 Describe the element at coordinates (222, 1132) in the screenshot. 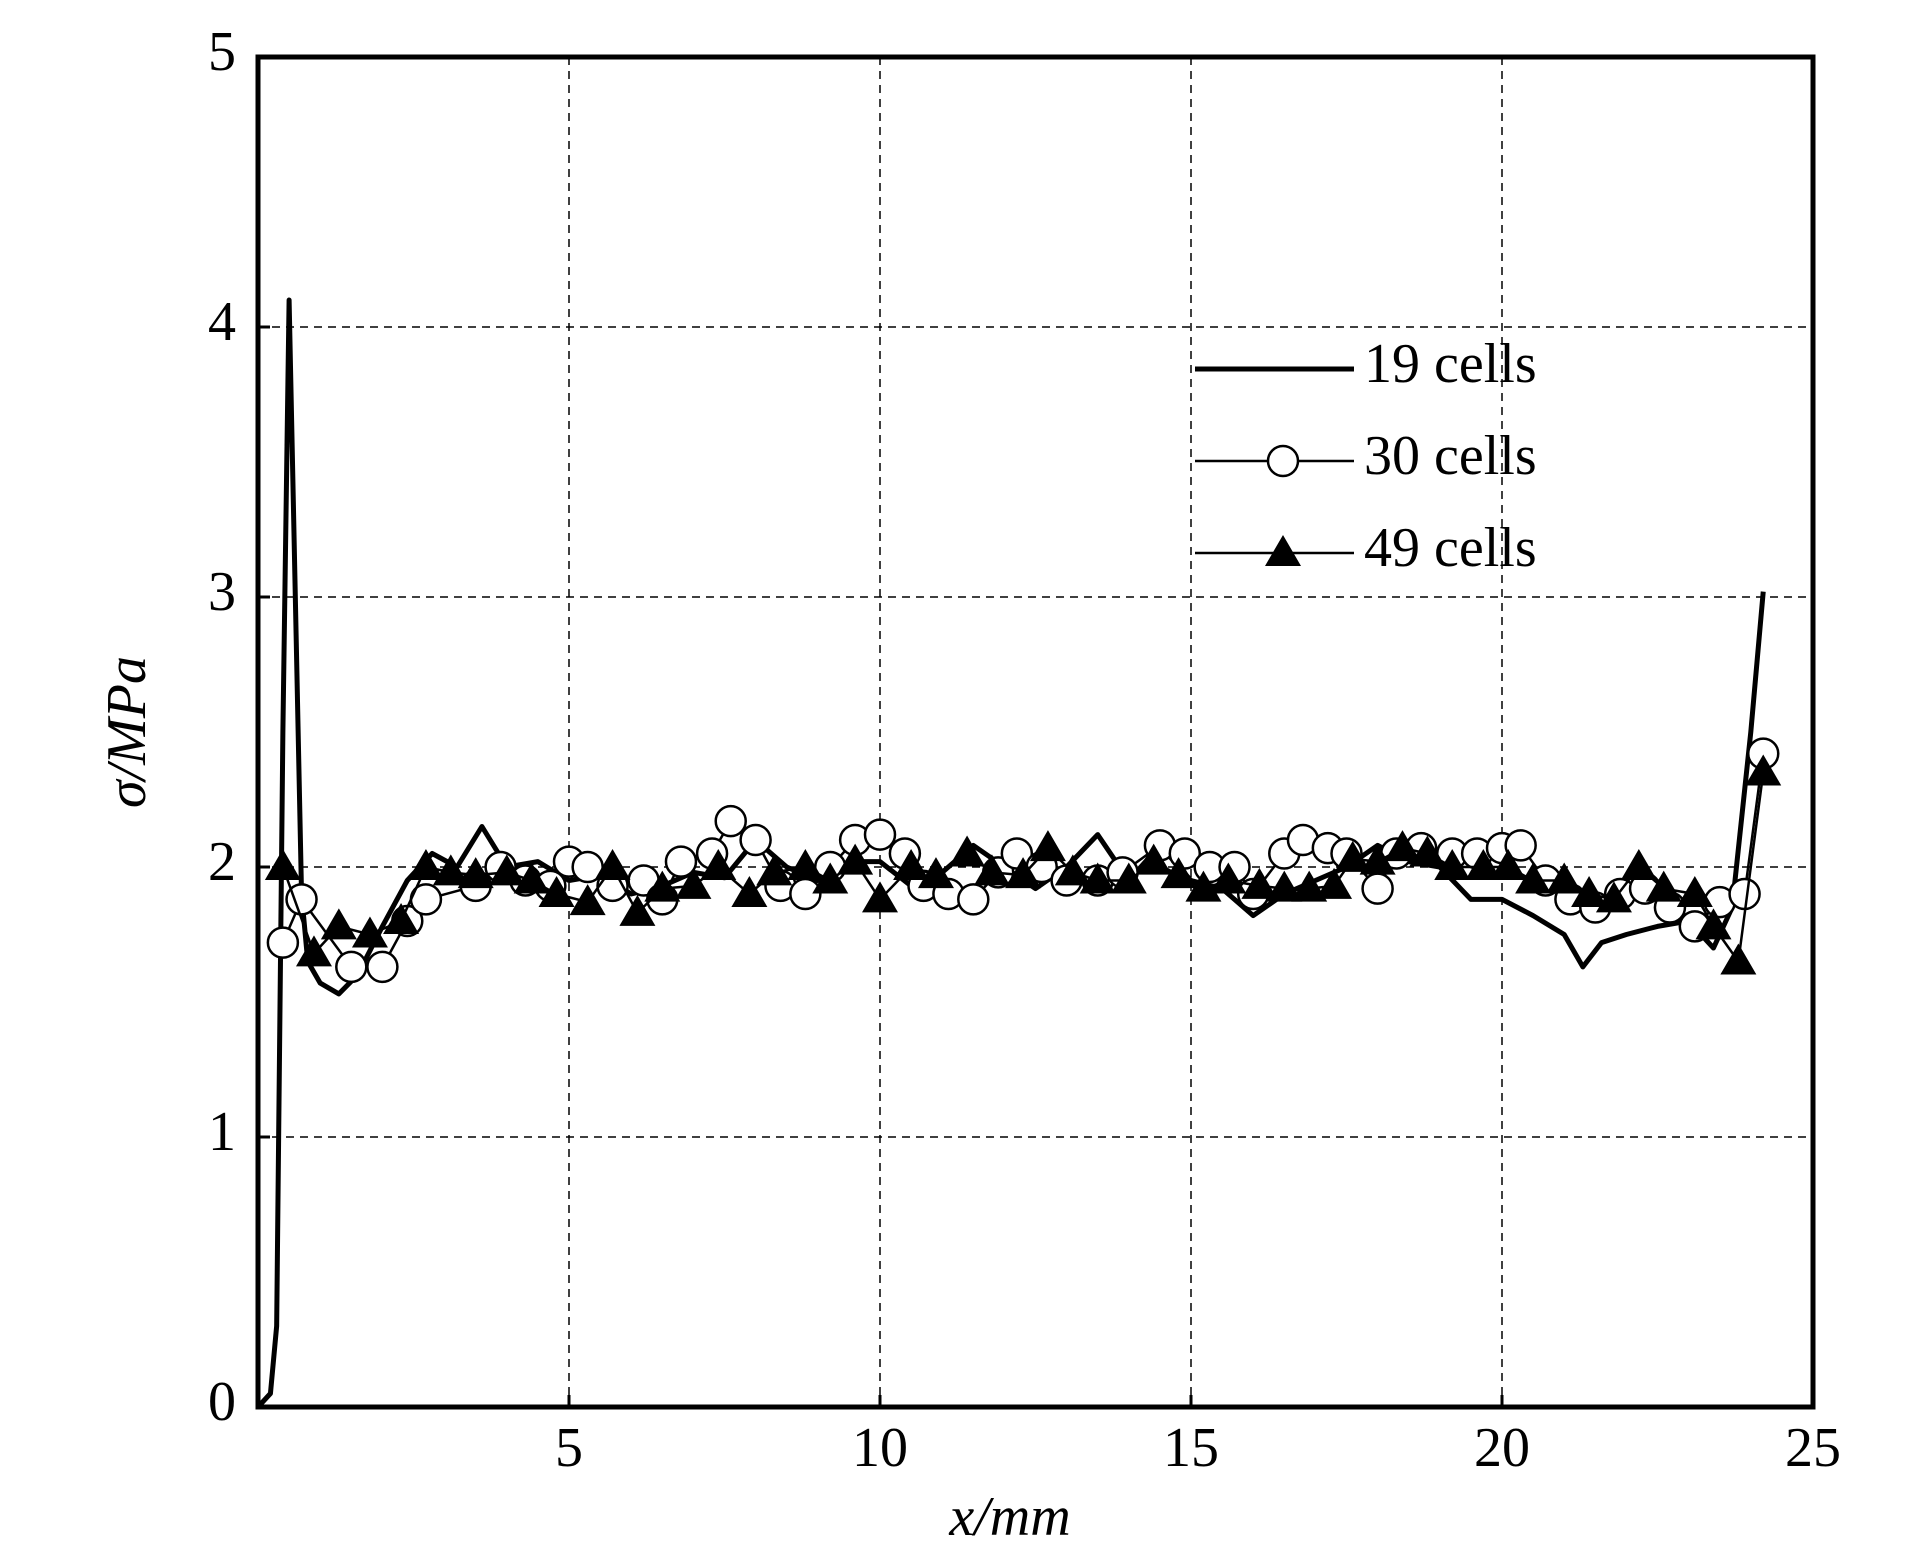

I see `y-tick-label: 1` at that location.